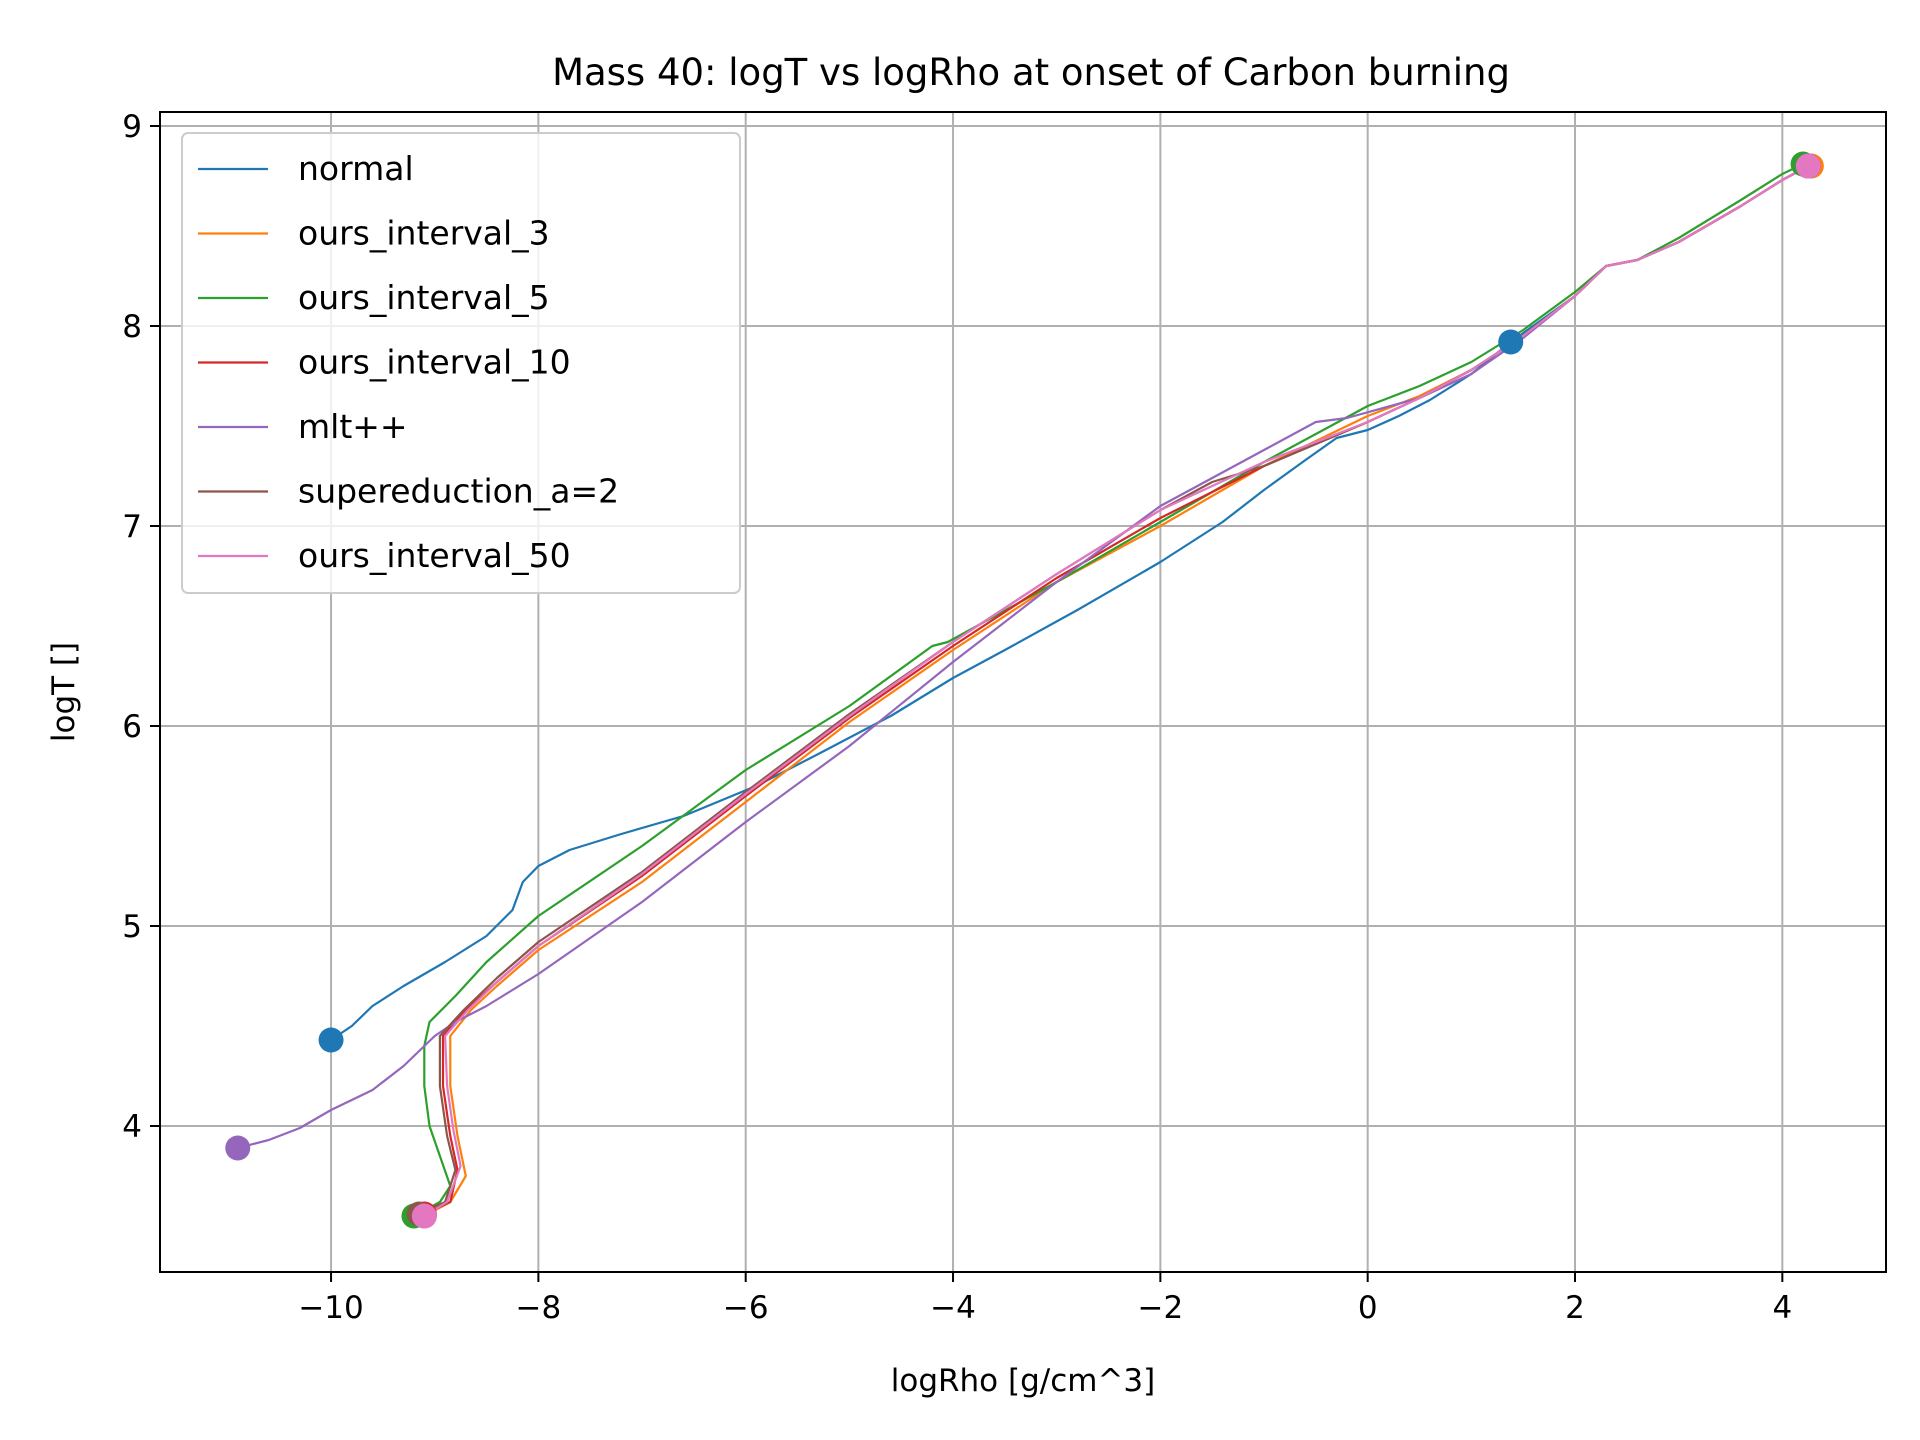 This screenshot has width=1920, height=1440. Describe the element at coordinates (746, 1308) in the screenshot. I see `x-tick-label: −6` at that location.